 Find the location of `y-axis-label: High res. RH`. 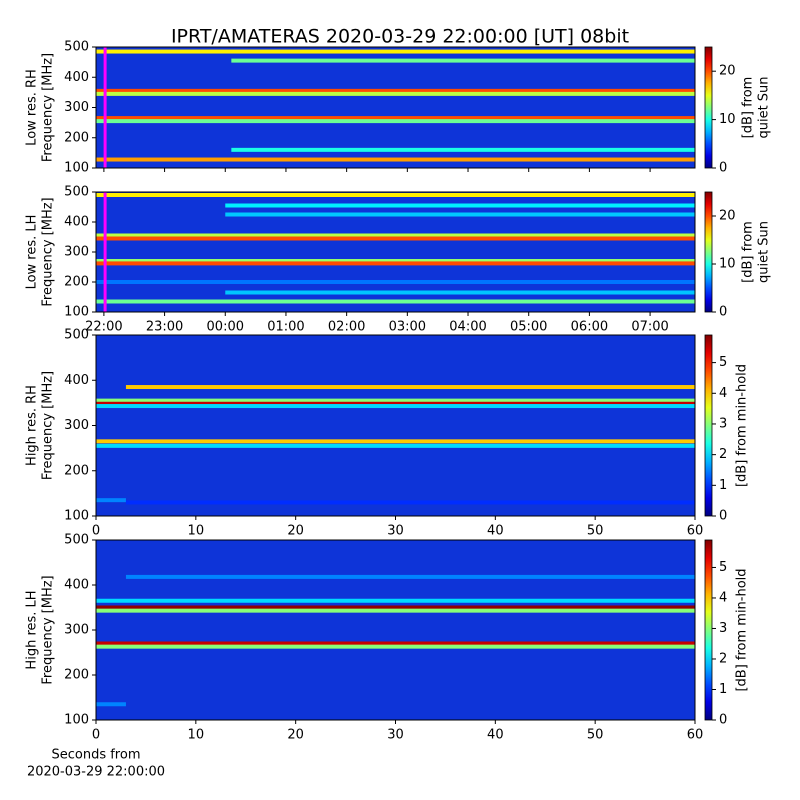

y-axis-label: High res. RH is located at coordinates (32, 425).